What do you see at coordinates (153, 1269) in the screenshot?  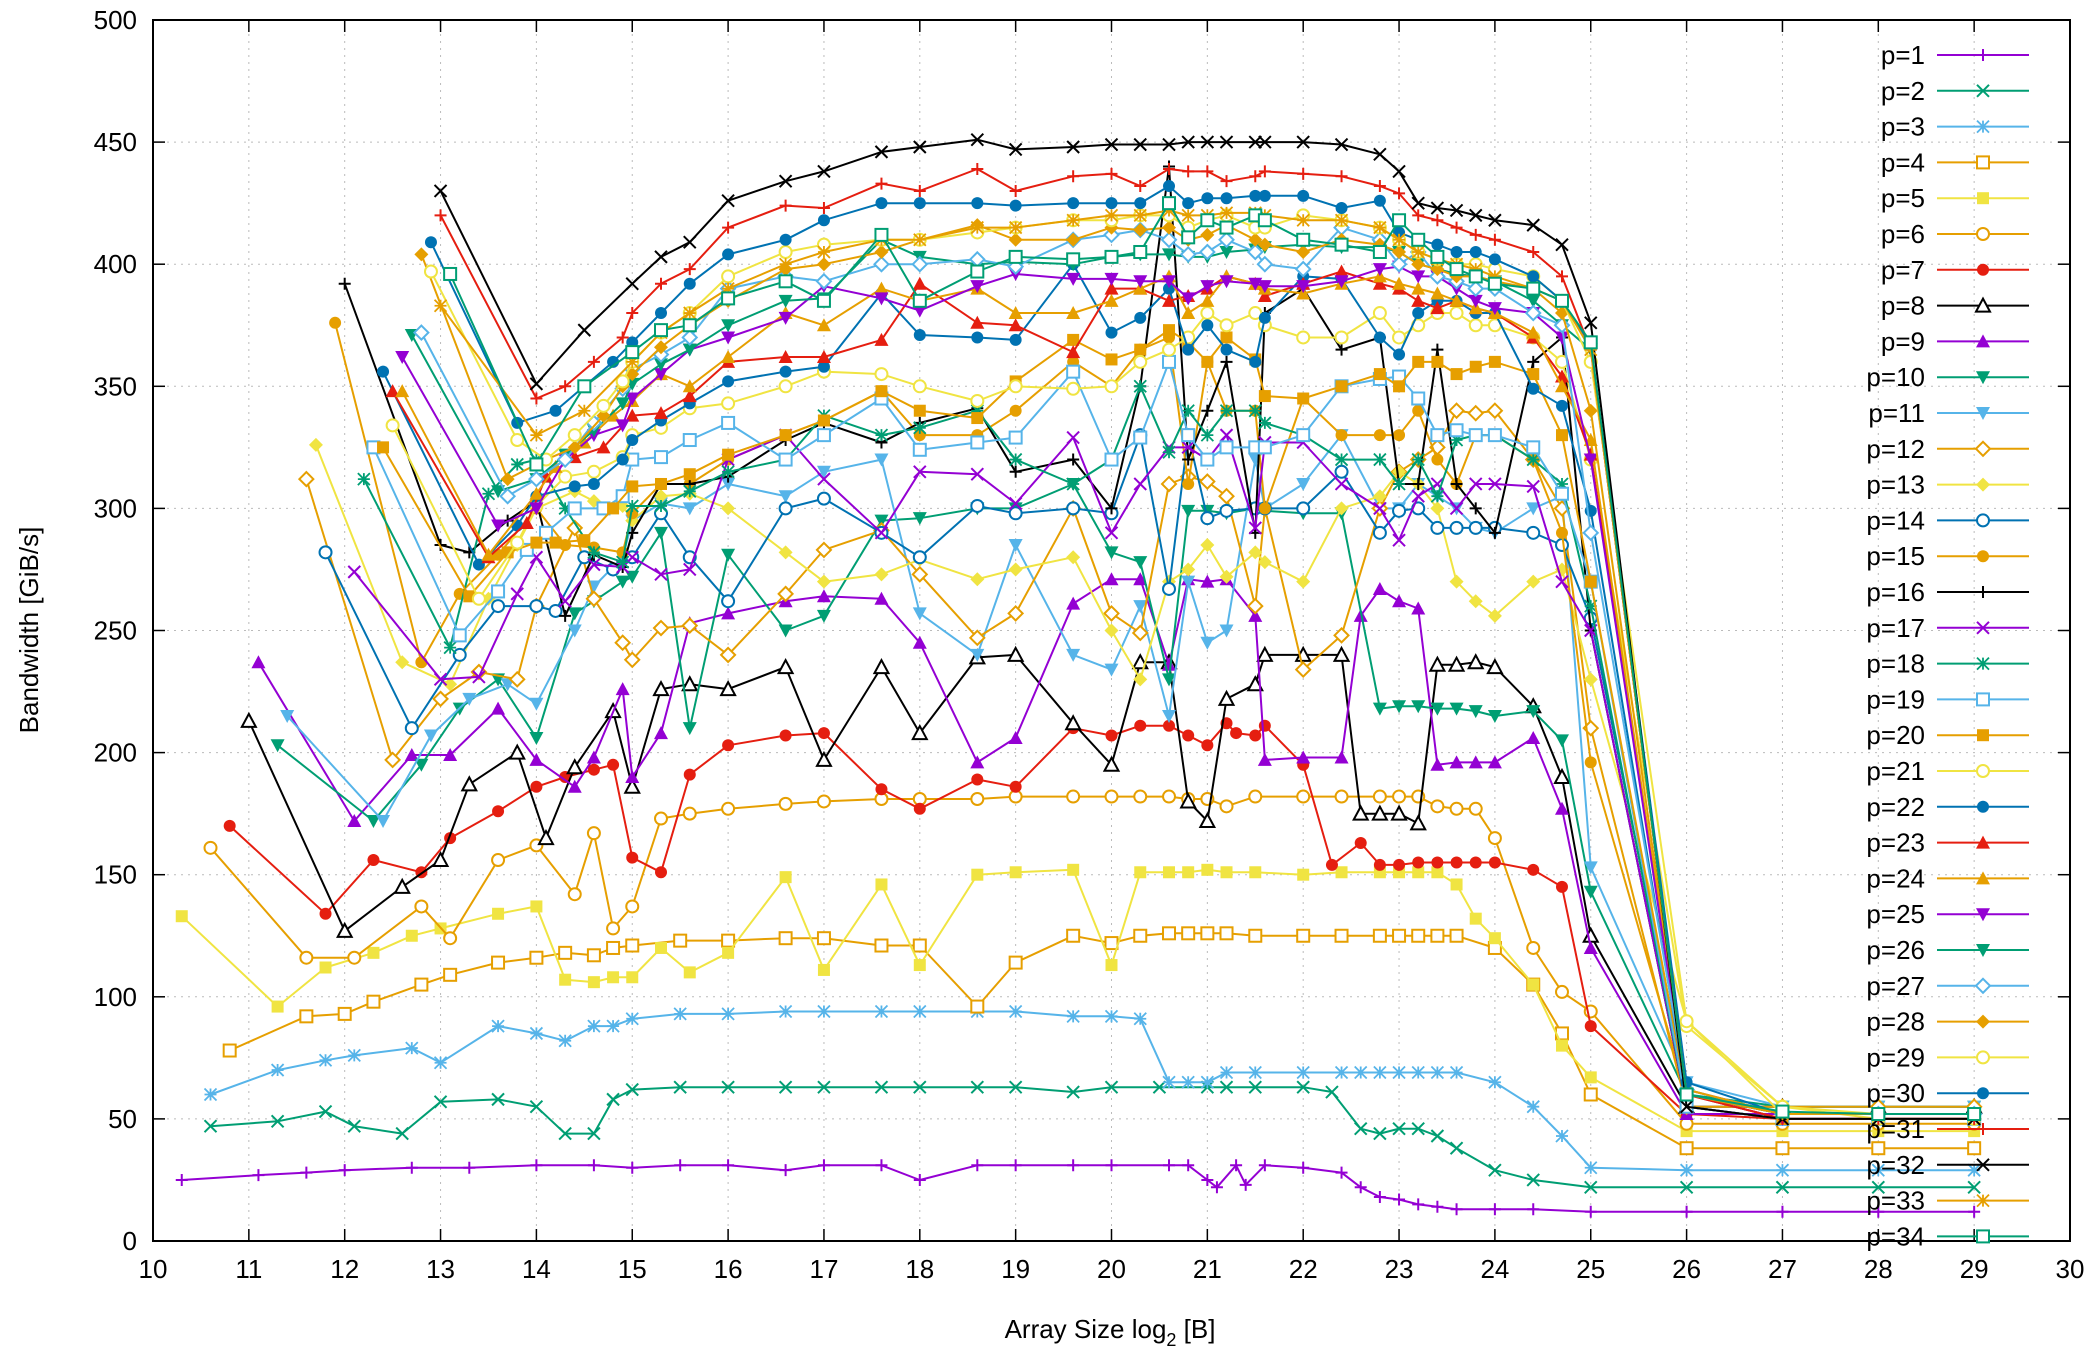 I see `x-tick-label: 10` at bounding box center [153, 1269].